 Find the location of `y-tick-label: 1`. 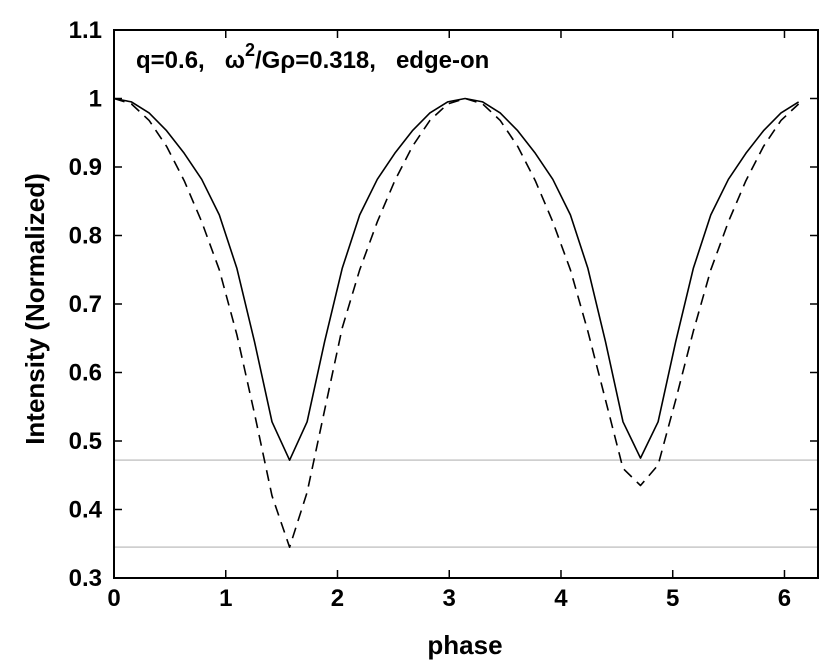

y-tick-label: 1 is located at coordinates (95, 99).